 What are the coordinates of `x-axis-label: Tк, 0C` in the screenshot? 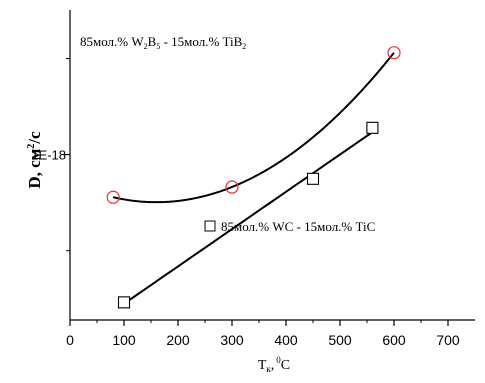 It's located at (274, 364).